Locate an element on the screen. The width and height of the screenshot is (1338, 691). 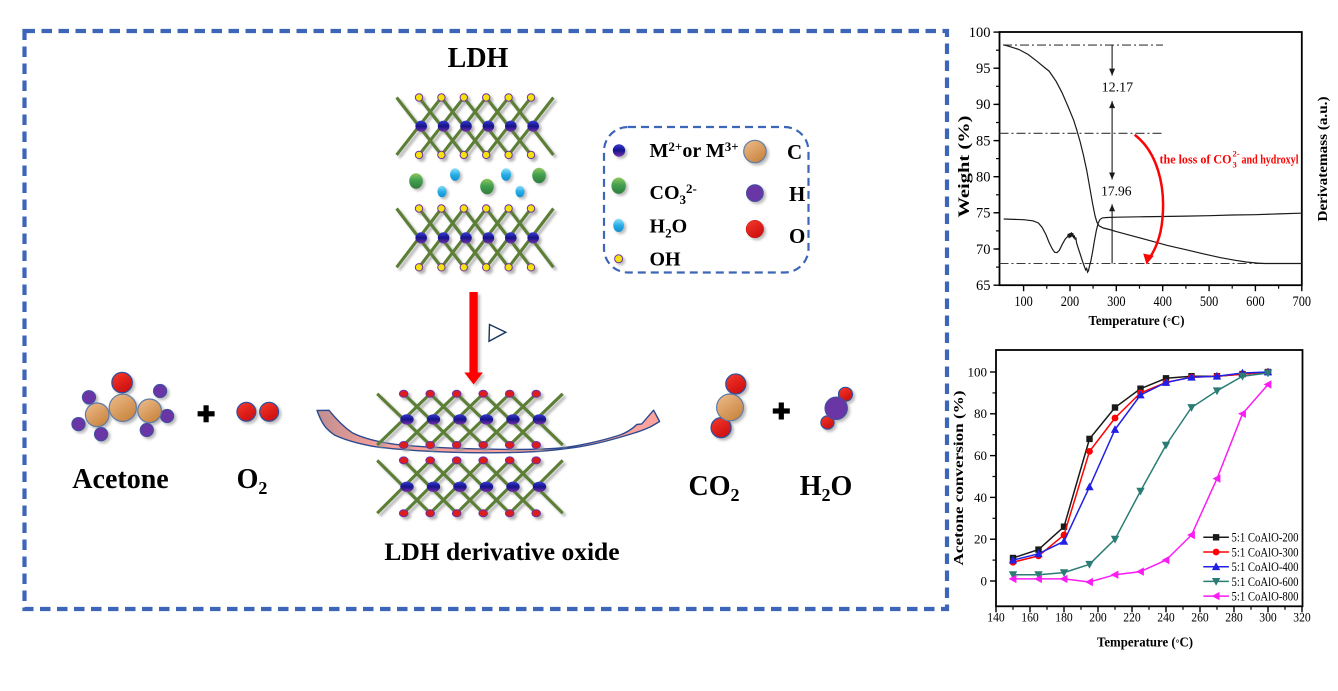
svg-text: 90 is located at coordinates (983, 105).